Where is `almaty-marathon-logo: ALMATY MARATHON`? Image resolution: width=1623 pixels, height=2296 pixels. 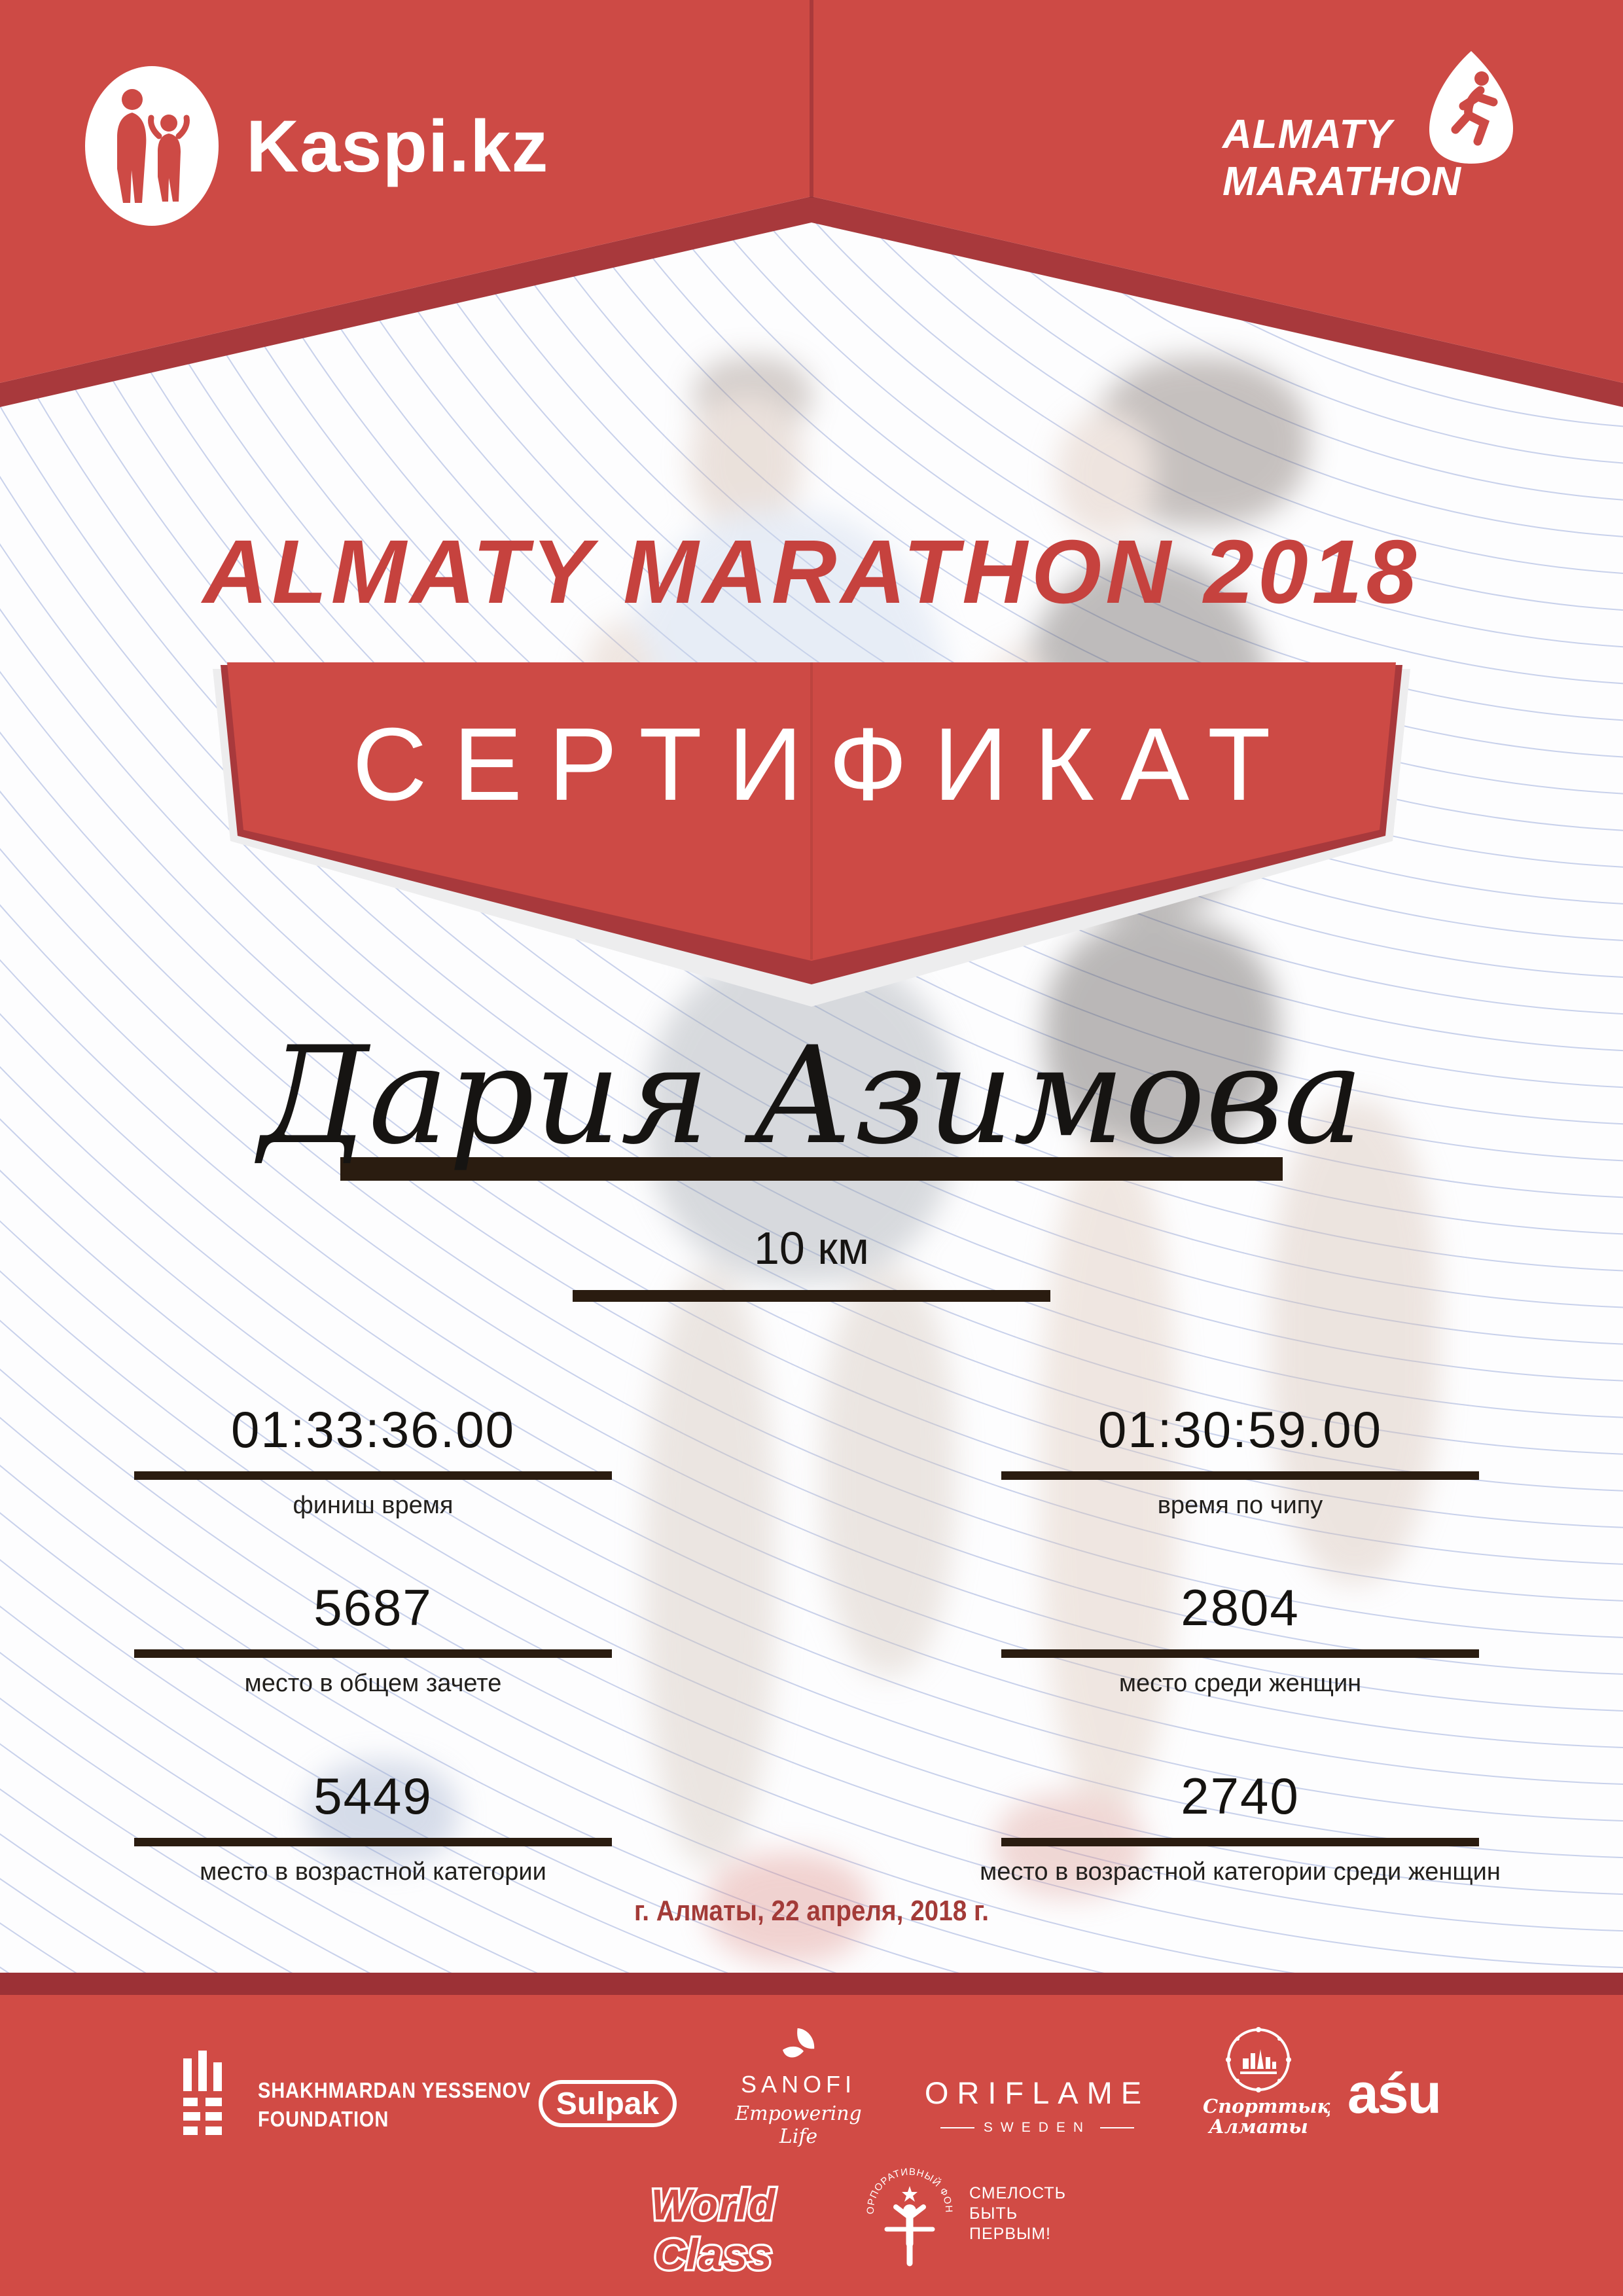
almaty-marathon-logo: ALMATY MARATHON is located at coordinates (1374, 127).